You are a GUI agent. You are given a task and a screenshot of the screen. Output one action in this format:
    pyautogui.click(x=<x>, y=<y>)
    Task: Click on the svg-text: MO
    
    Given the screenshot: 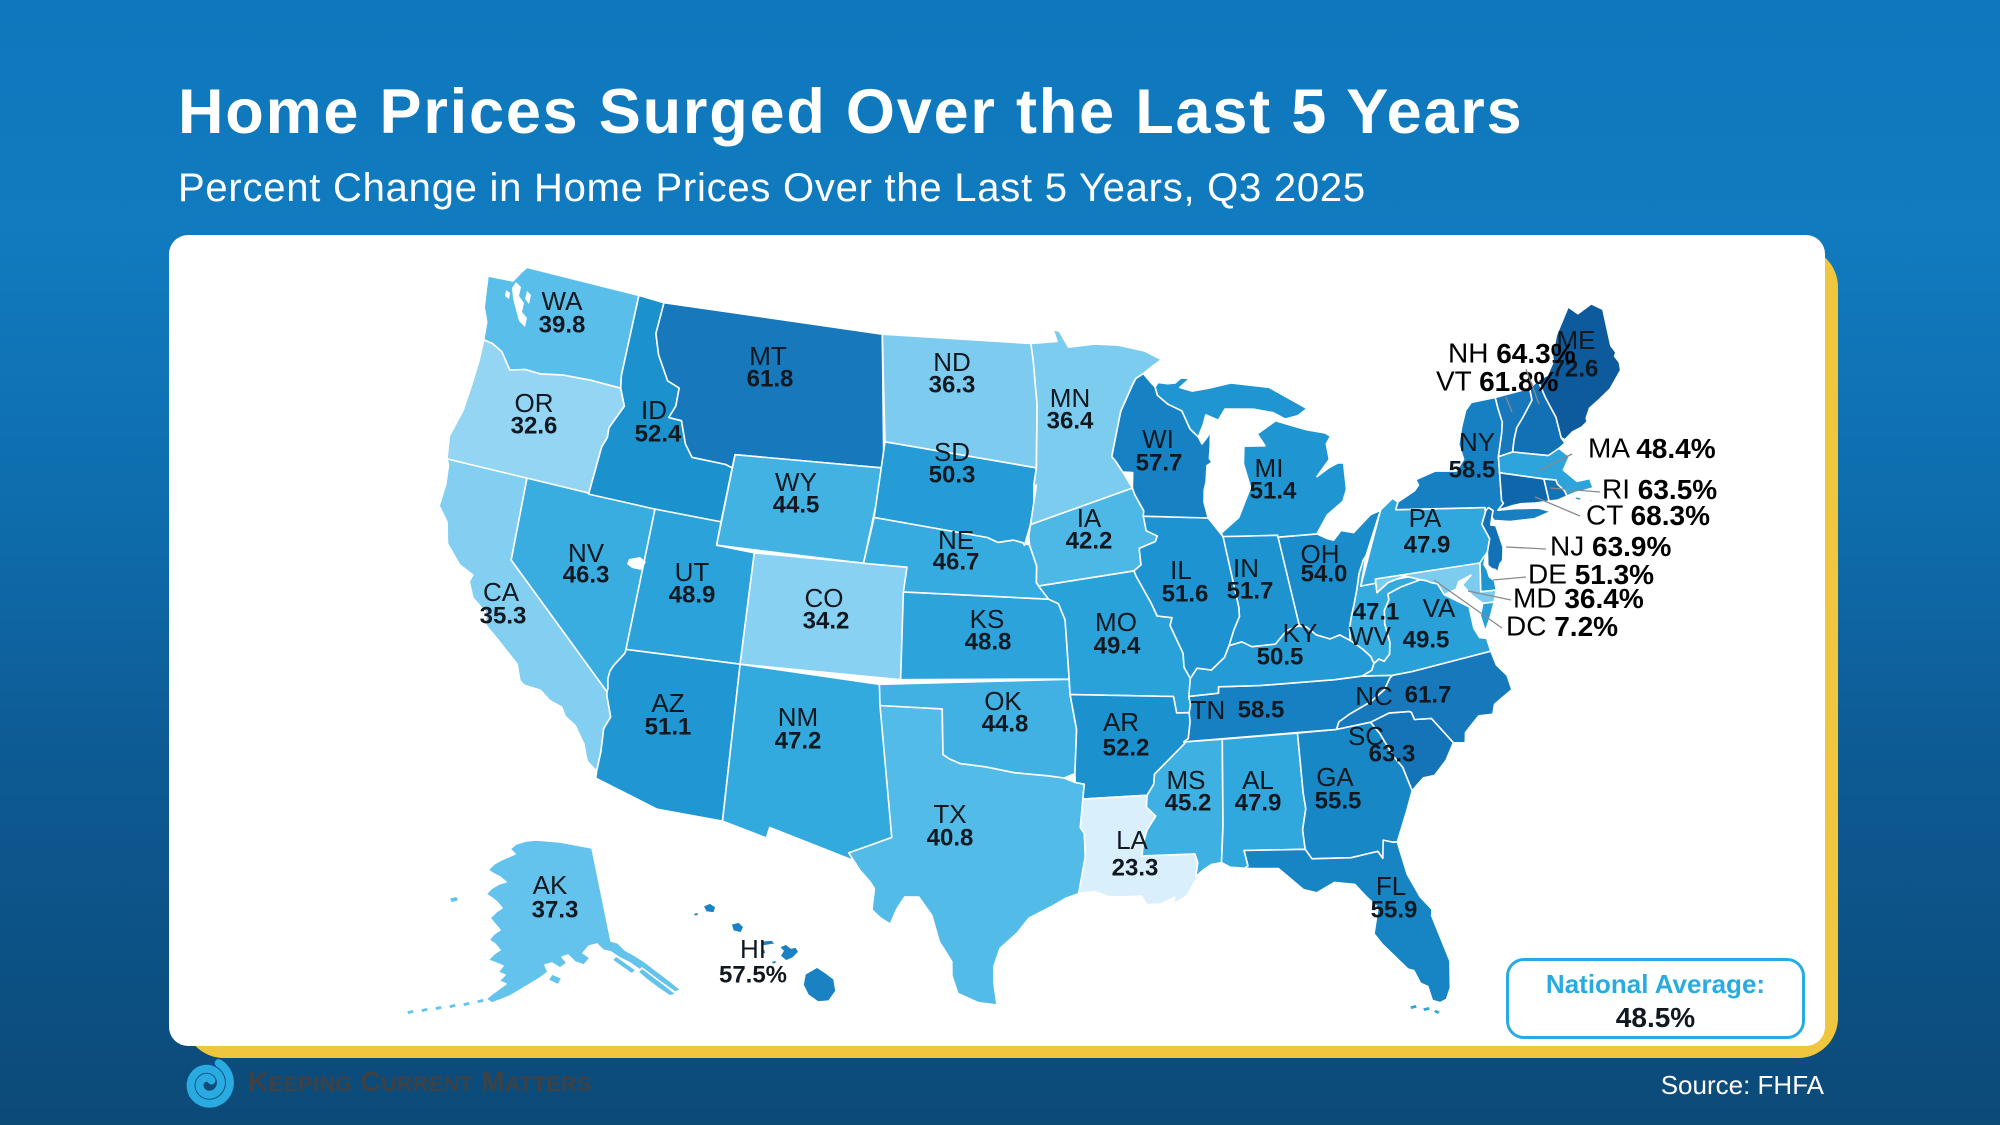 What is the action you would take?
    pyautogui.click(x=1116, y=622)
    